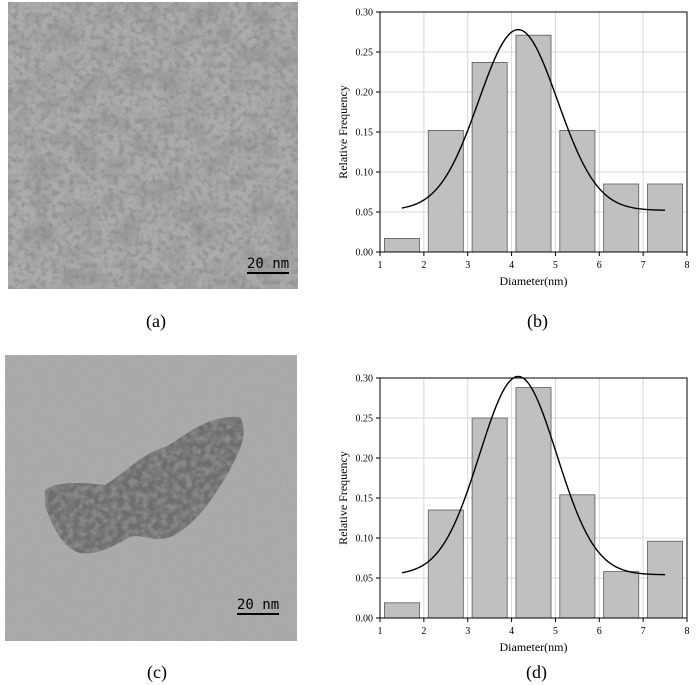  I want to click on scale-label-c: 20 nm, so click(258, 605).